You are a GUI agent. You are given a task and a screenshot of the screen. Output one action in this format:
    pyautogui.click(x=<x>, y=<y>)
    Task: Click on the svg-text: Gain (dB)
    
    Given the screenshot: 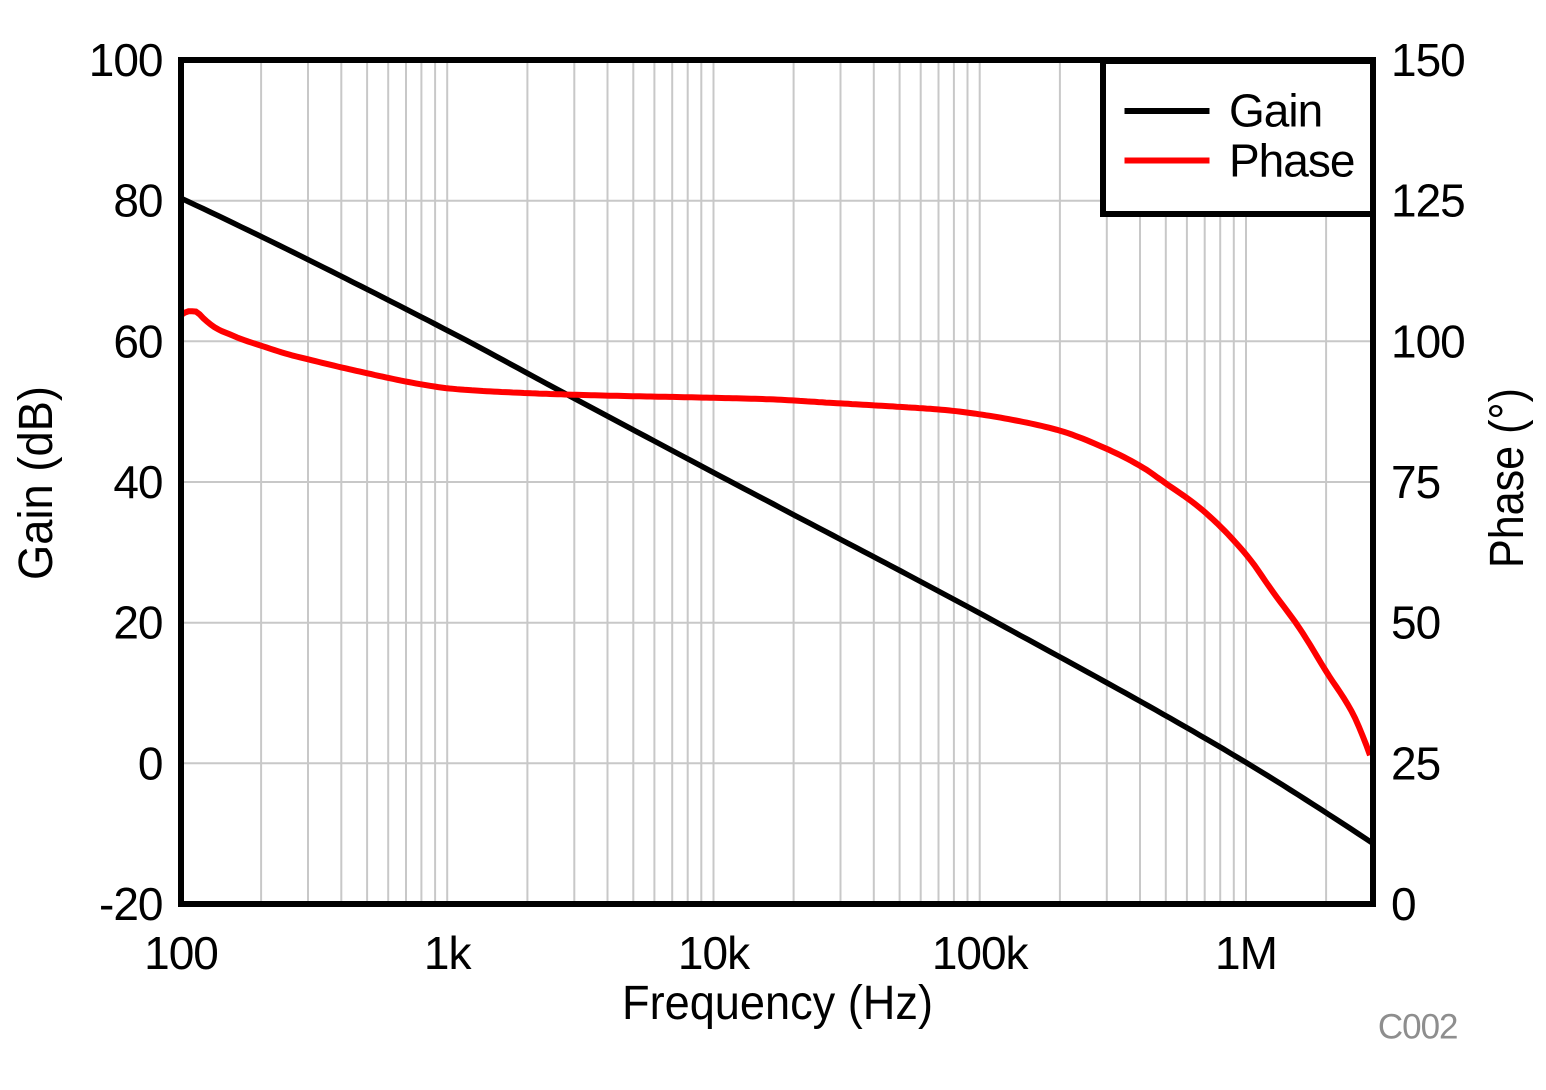 What is the action you would take?
    pyautogui.click(x=36, y=483)
    